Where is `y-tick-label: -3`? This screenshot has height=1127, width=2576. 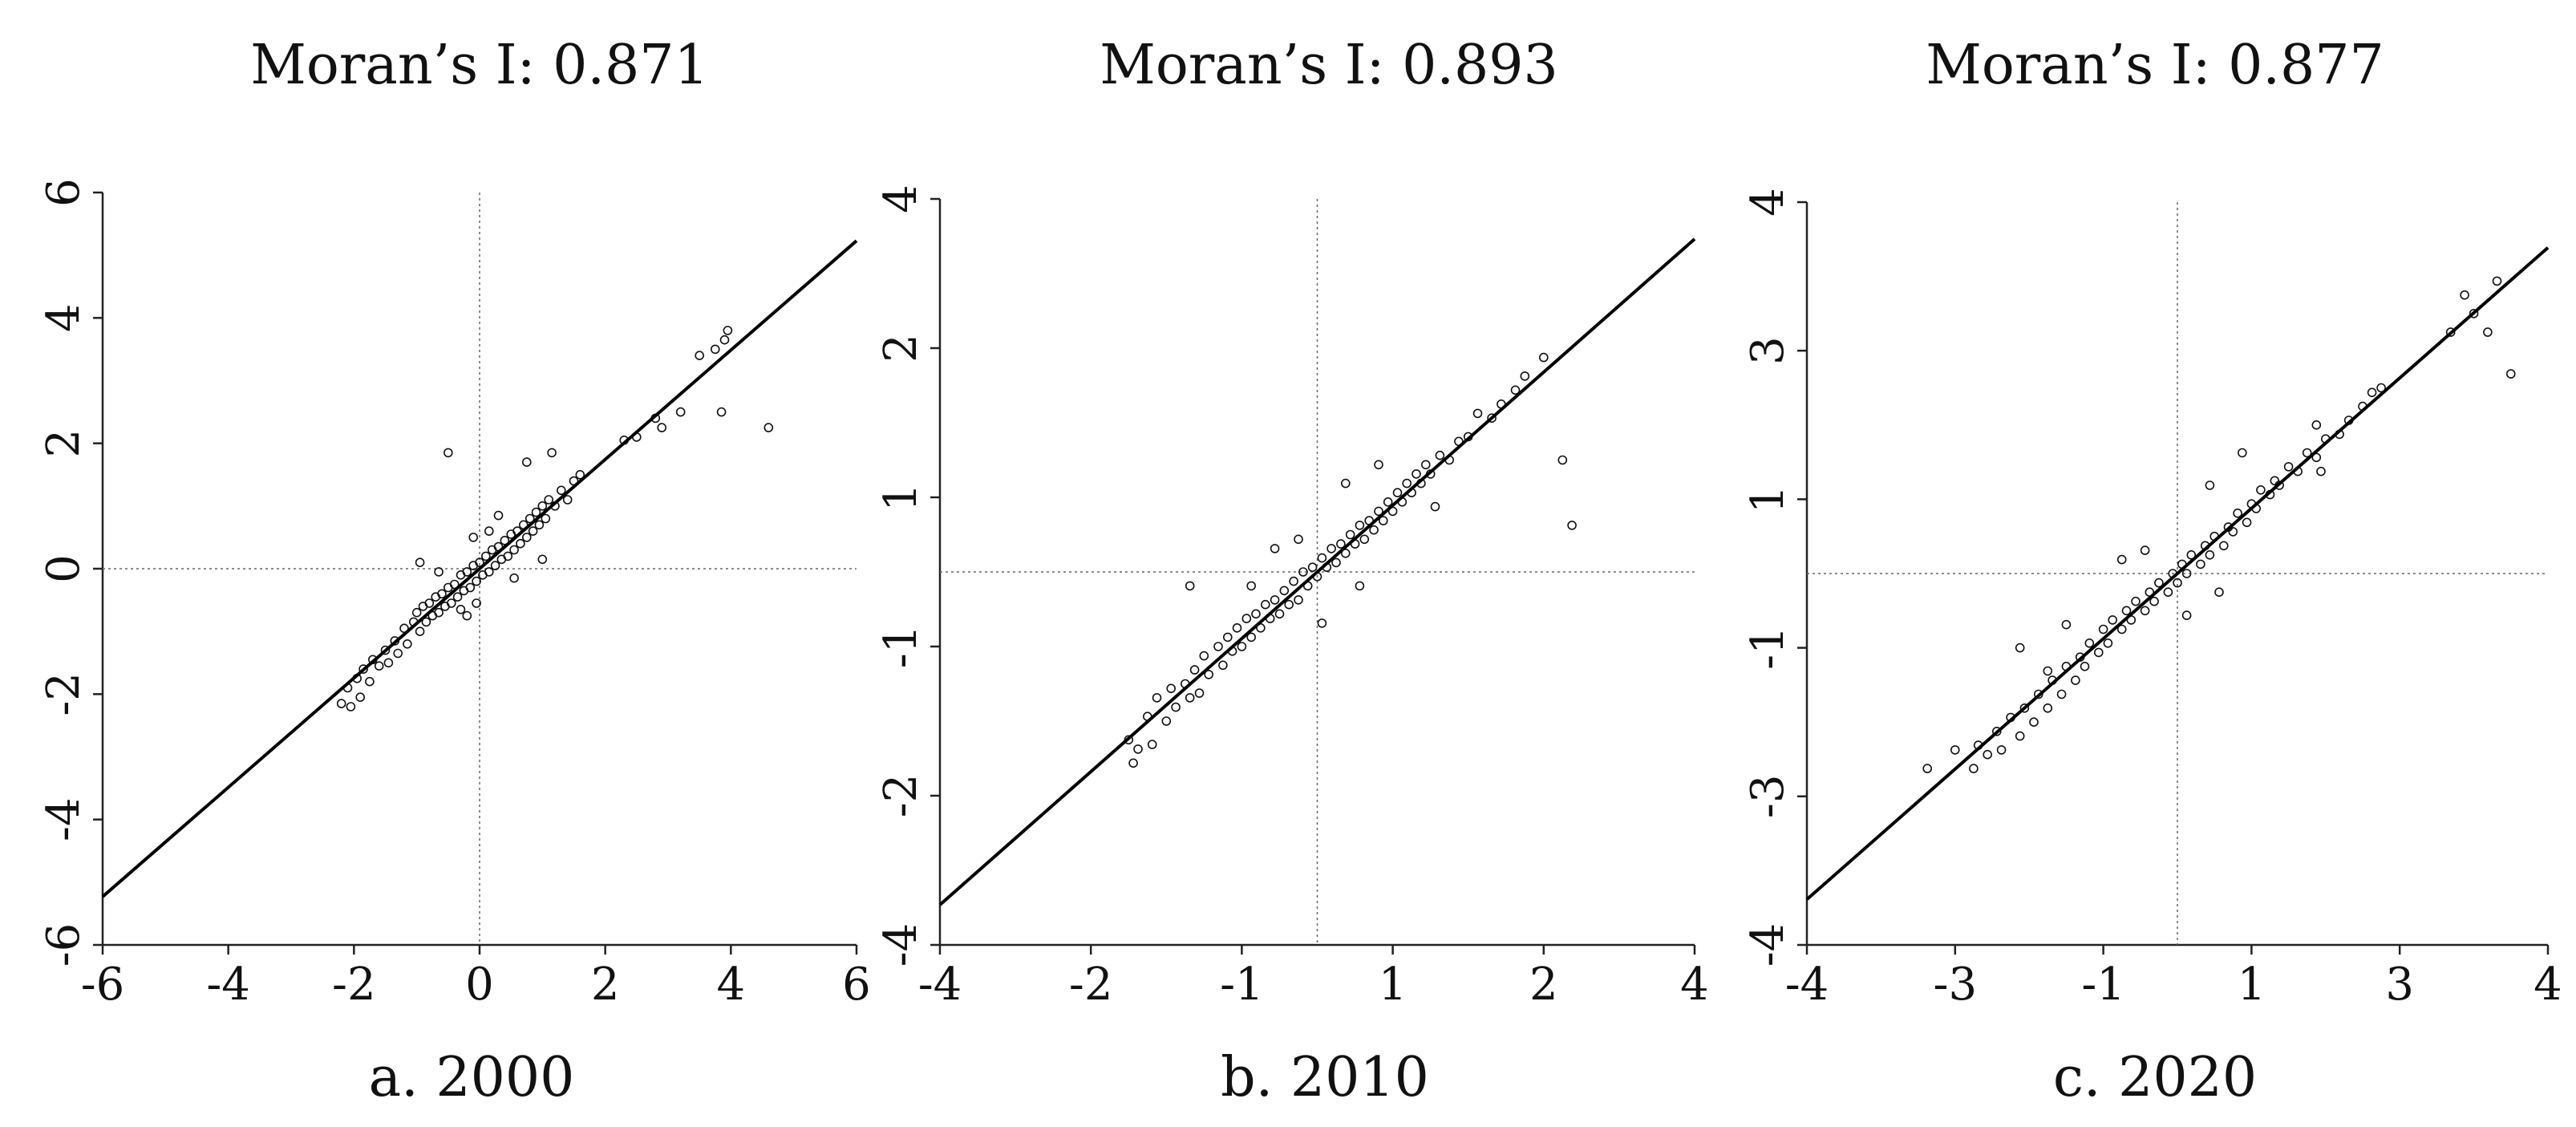 y-tick-label: -3 is located at coordinates (1768, 797).